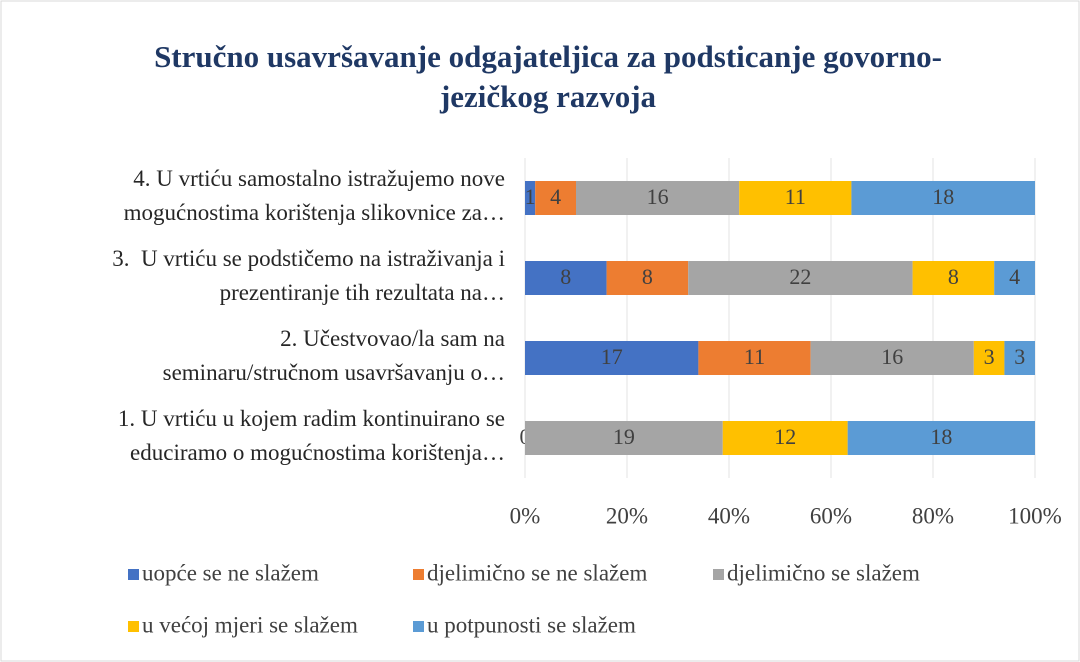 The image size is (1080, 662). I want to click on x-tick-label: 100%, so click(1035, 515).